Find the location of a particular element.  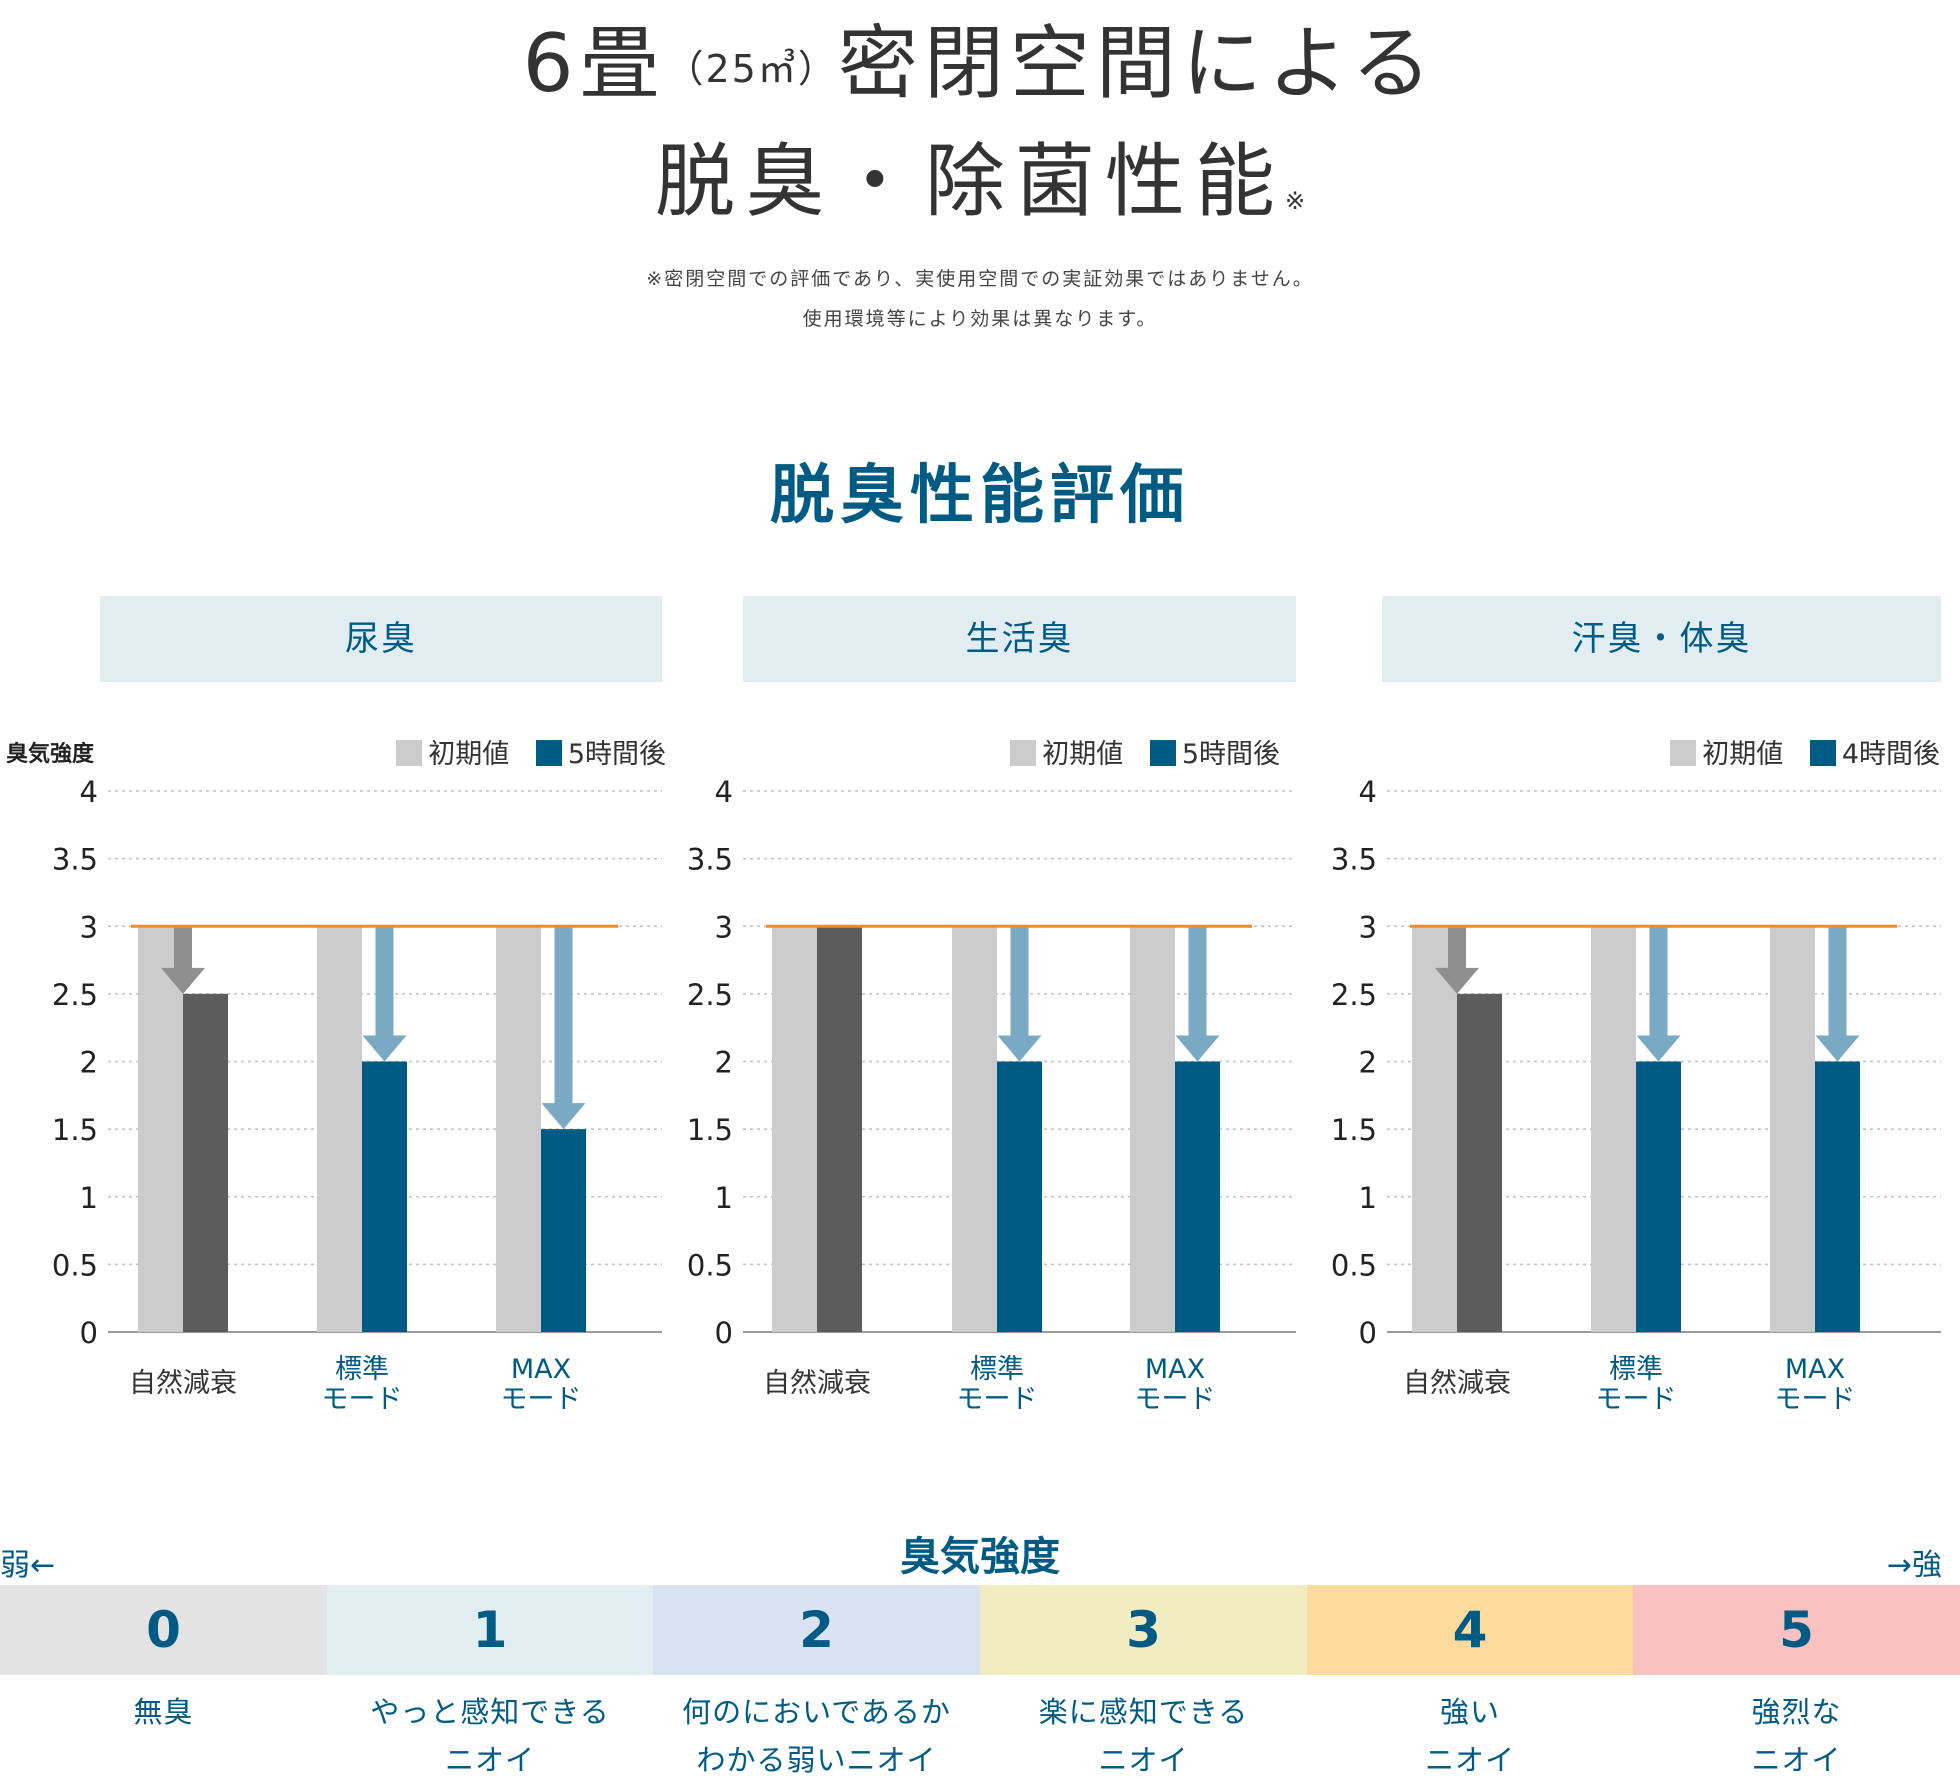

scale-desc-4: 強い ニオイ is located at coordinates (1470, 1736).